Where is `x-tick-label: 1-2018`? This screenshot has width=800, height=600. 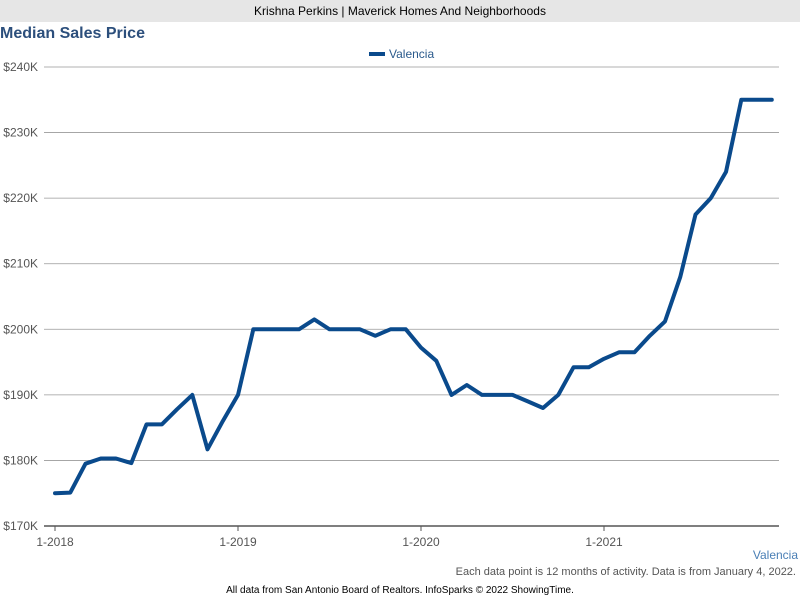 x-tick-label: 1-2018 is located at coordinates (55, 542).